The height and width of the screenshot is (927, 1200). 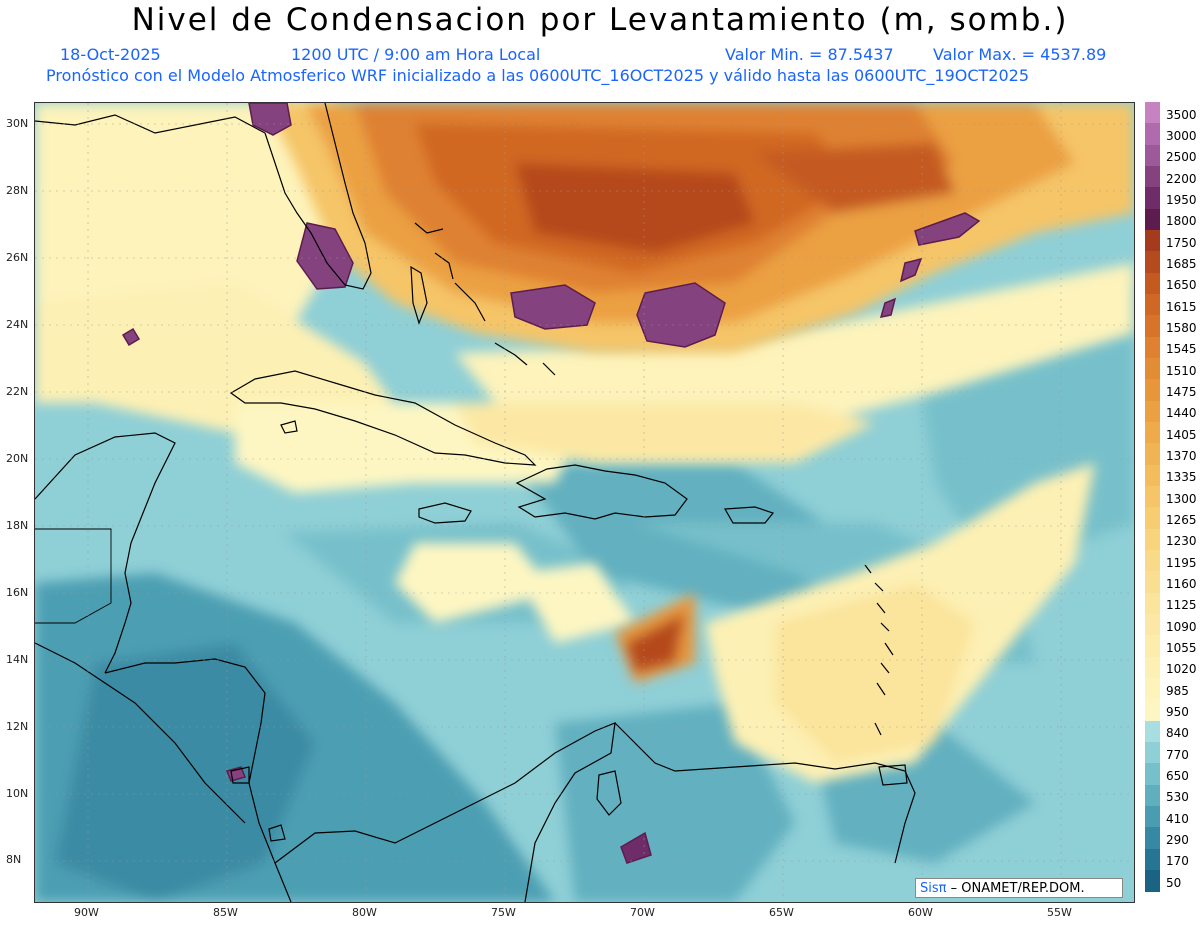 I want to click on legend-label: 3000, so click(x=1181, y=136).